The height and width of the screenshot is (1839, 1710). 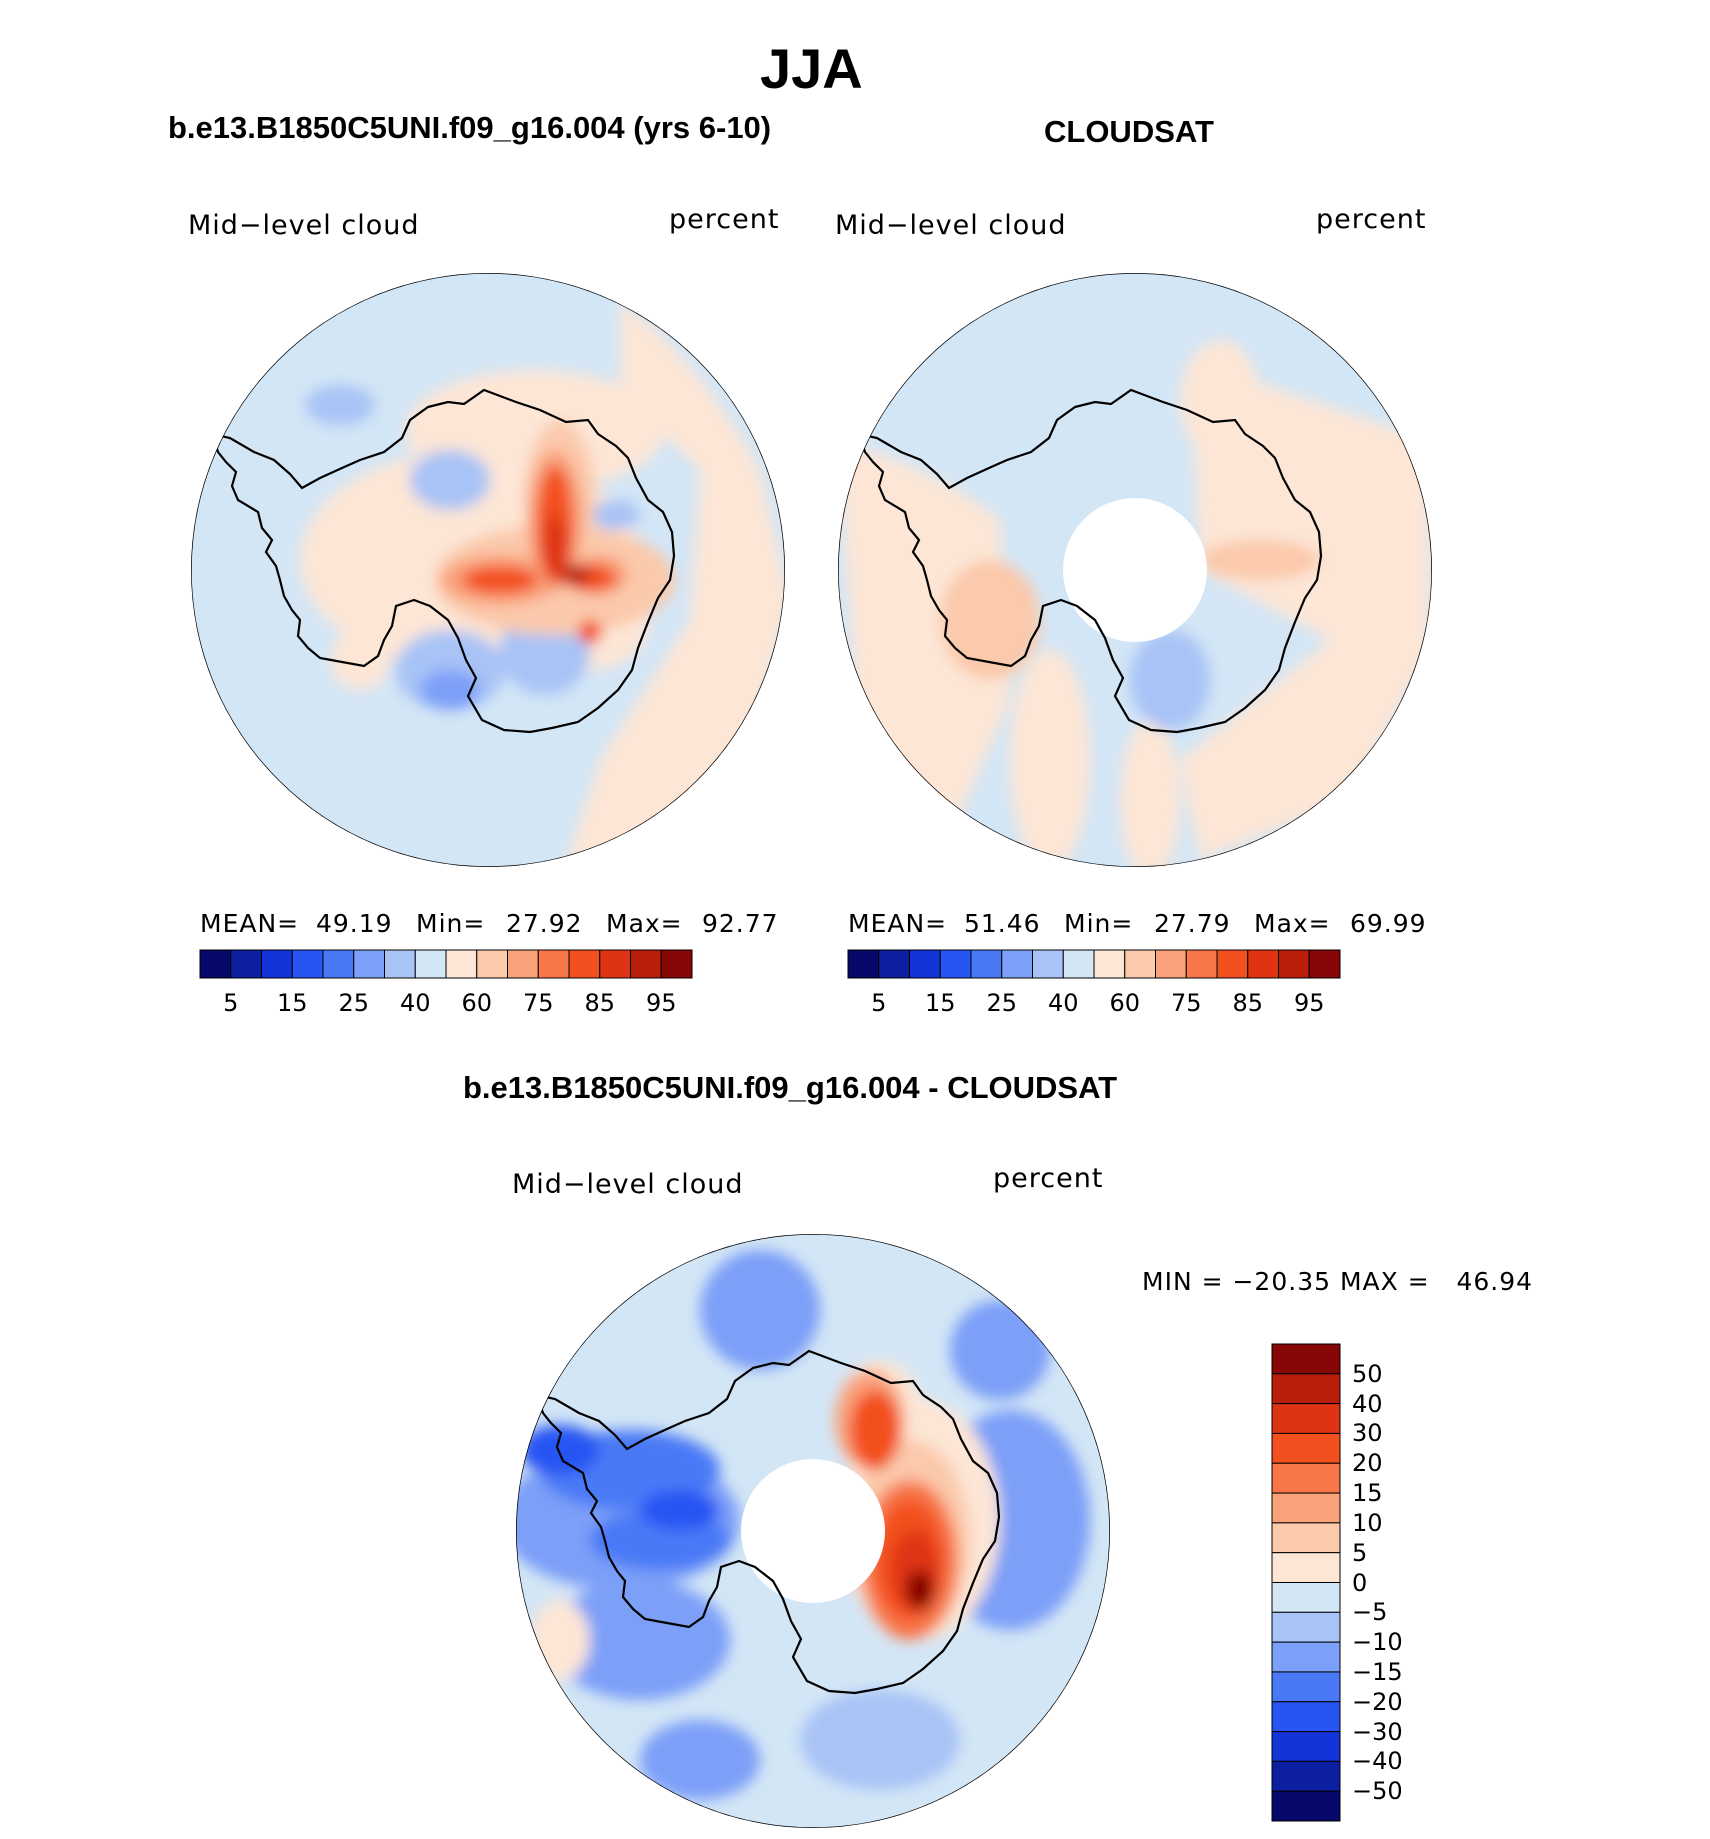 What do you see at coordinates (1002, 923) in the screenshot?
I see `panel2-mean-value: 51.46` at bounding box center [1002, 923].